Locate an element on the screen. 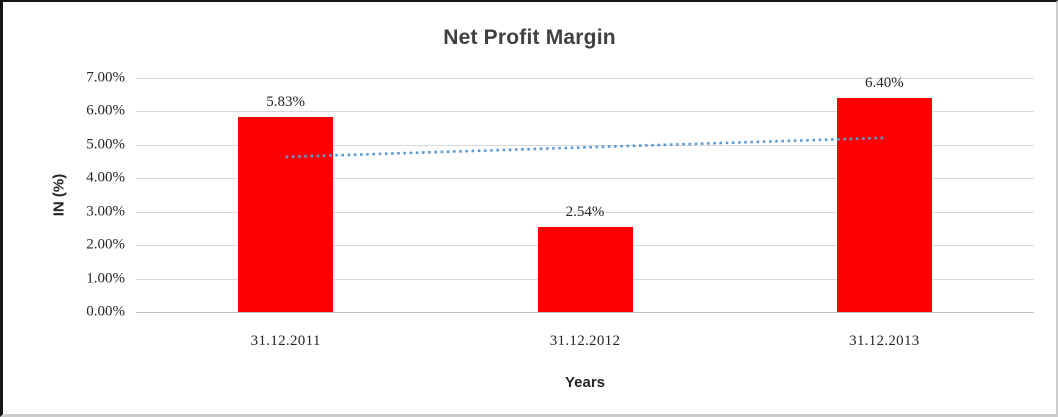 Image resolution: width=1058 pixels, height=417 pixels. x-axis-line is located at coordinates (585, 312).